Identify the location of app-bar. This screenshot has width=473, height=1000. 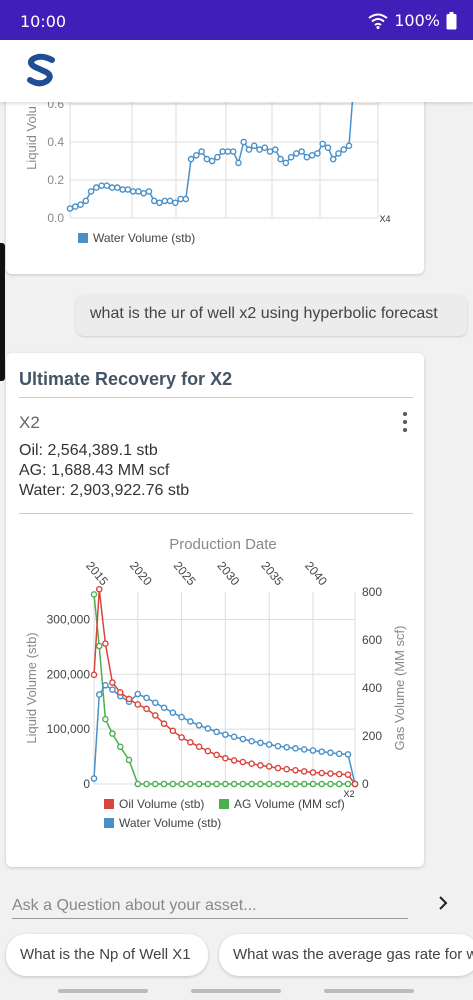
(236, 71).